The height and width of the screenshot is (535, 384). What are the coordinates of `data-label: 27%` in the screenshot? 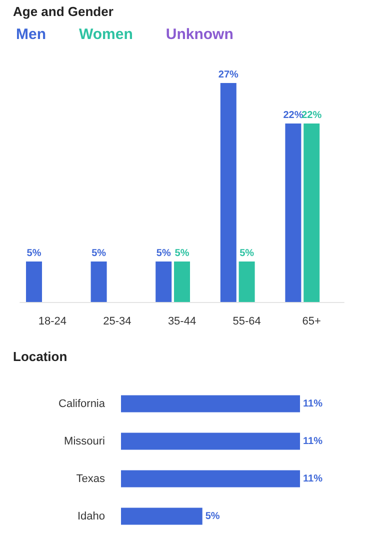 It's located at (228, 75).